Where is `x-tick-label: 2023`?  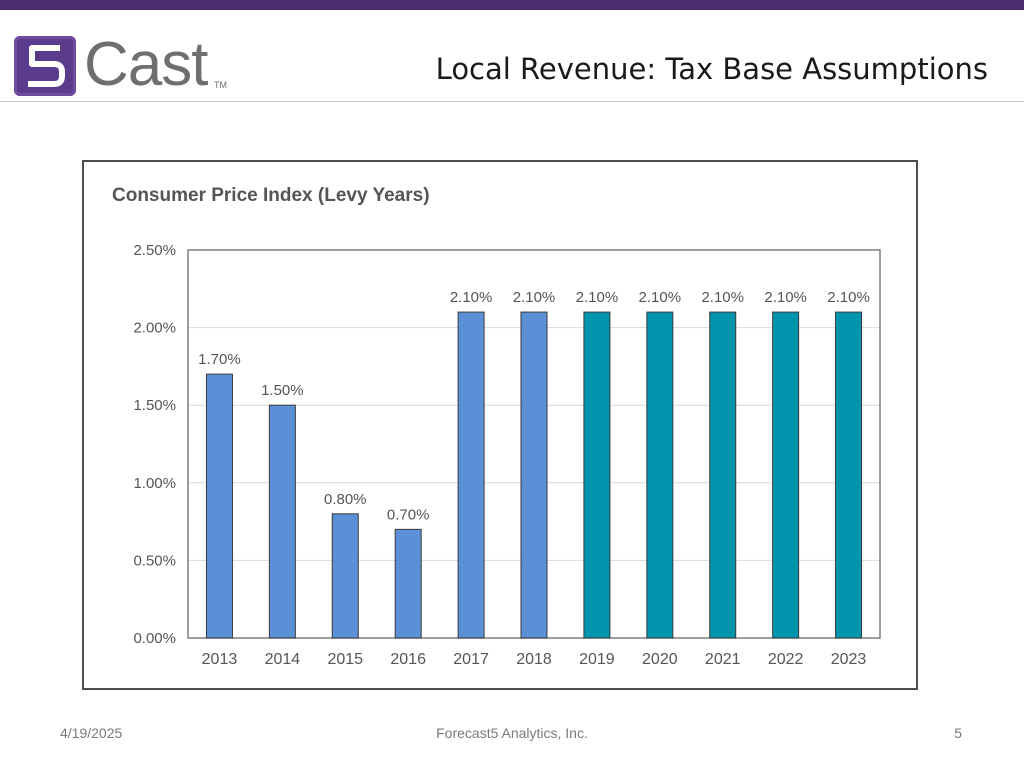 x-tick-label: 2023 is located at coordinates (849, 659).